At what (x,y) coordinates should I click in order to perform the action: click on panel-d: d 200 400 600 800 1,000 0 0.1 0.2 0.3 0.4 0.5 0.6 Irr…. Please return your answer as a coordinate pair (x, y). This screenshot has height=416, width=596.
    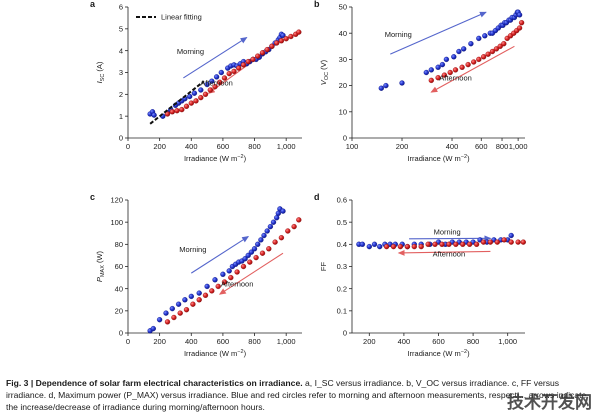
    Looking at the image, I should click on (420, 275).